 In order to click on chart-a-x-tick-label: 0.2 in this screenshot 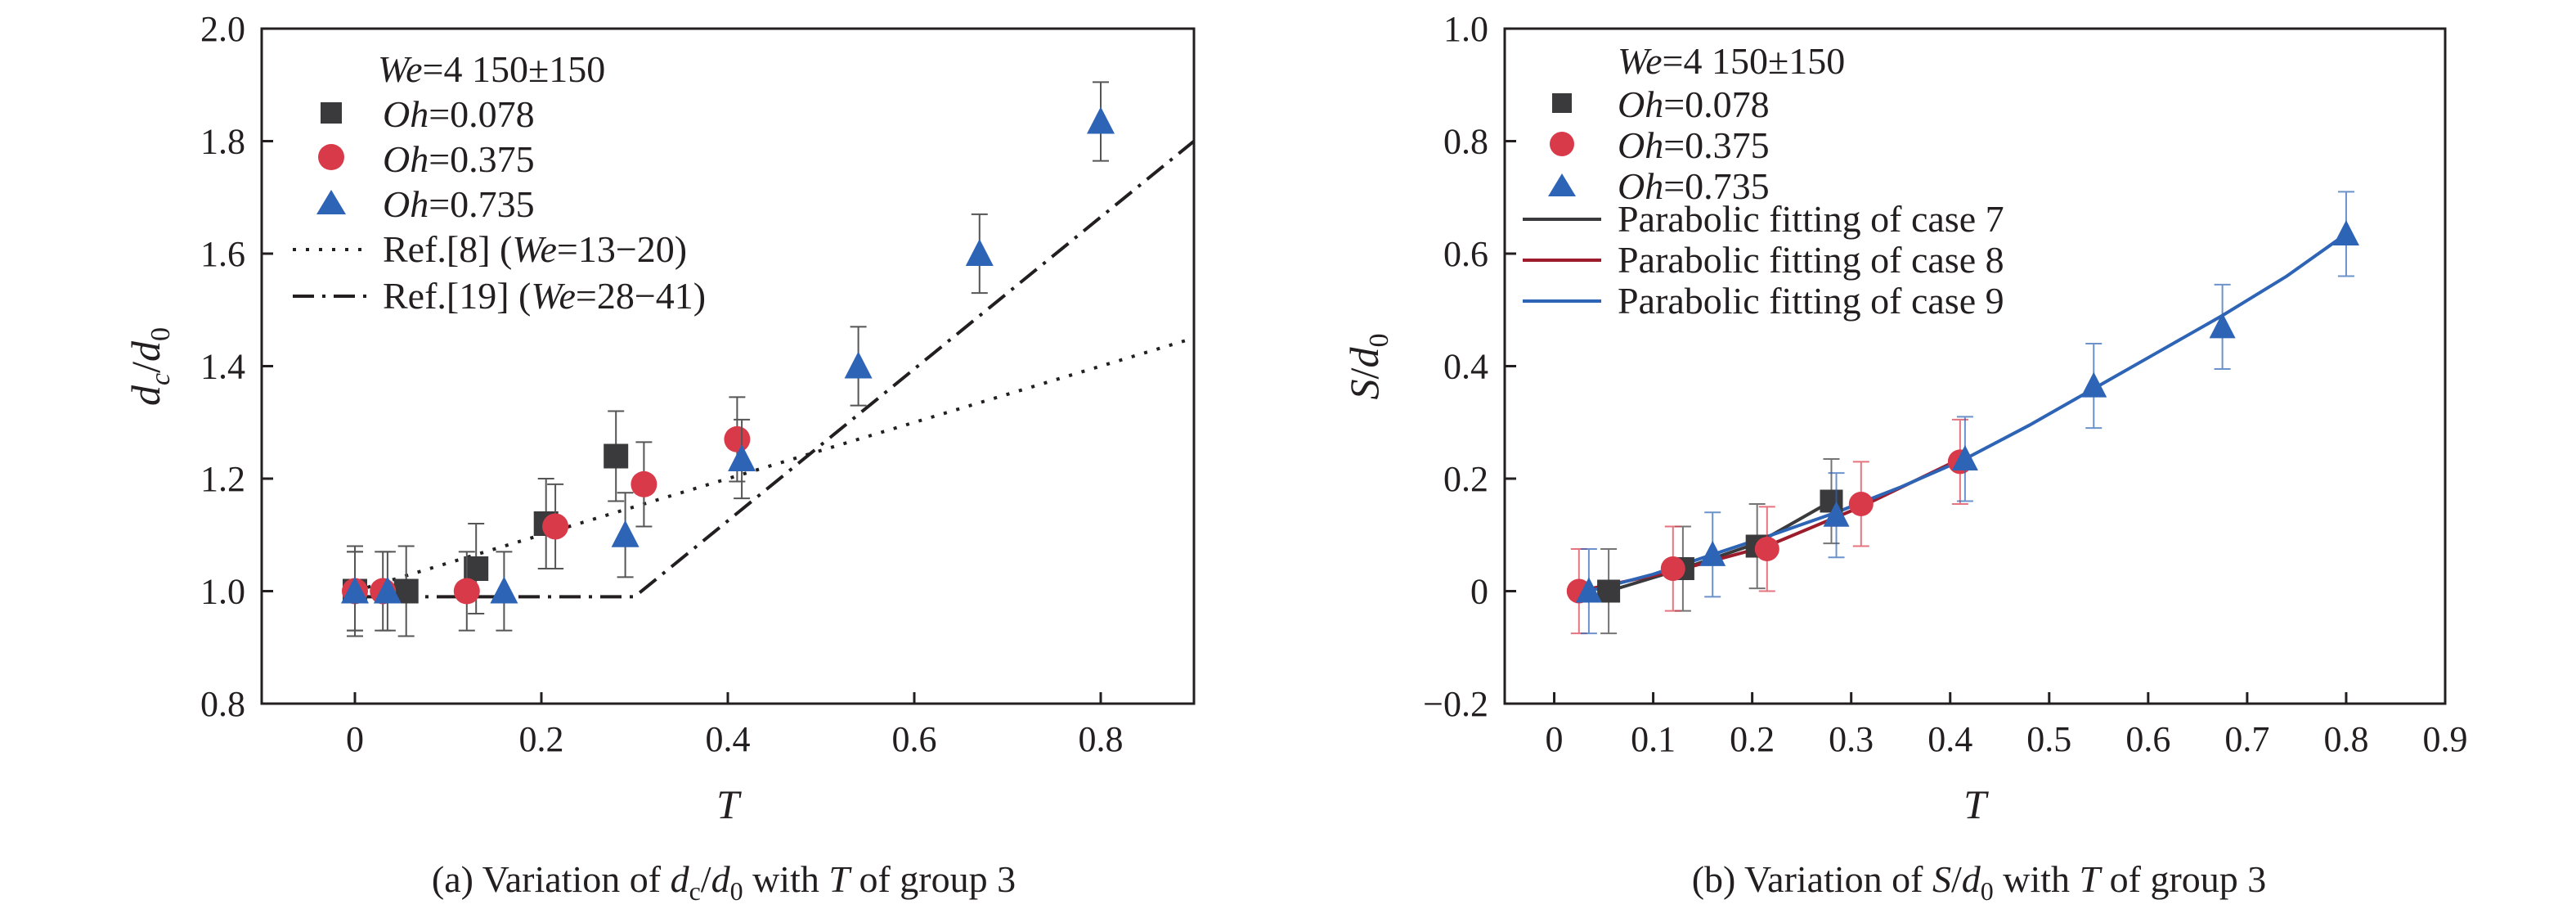, I will do `click(541, 739)`.